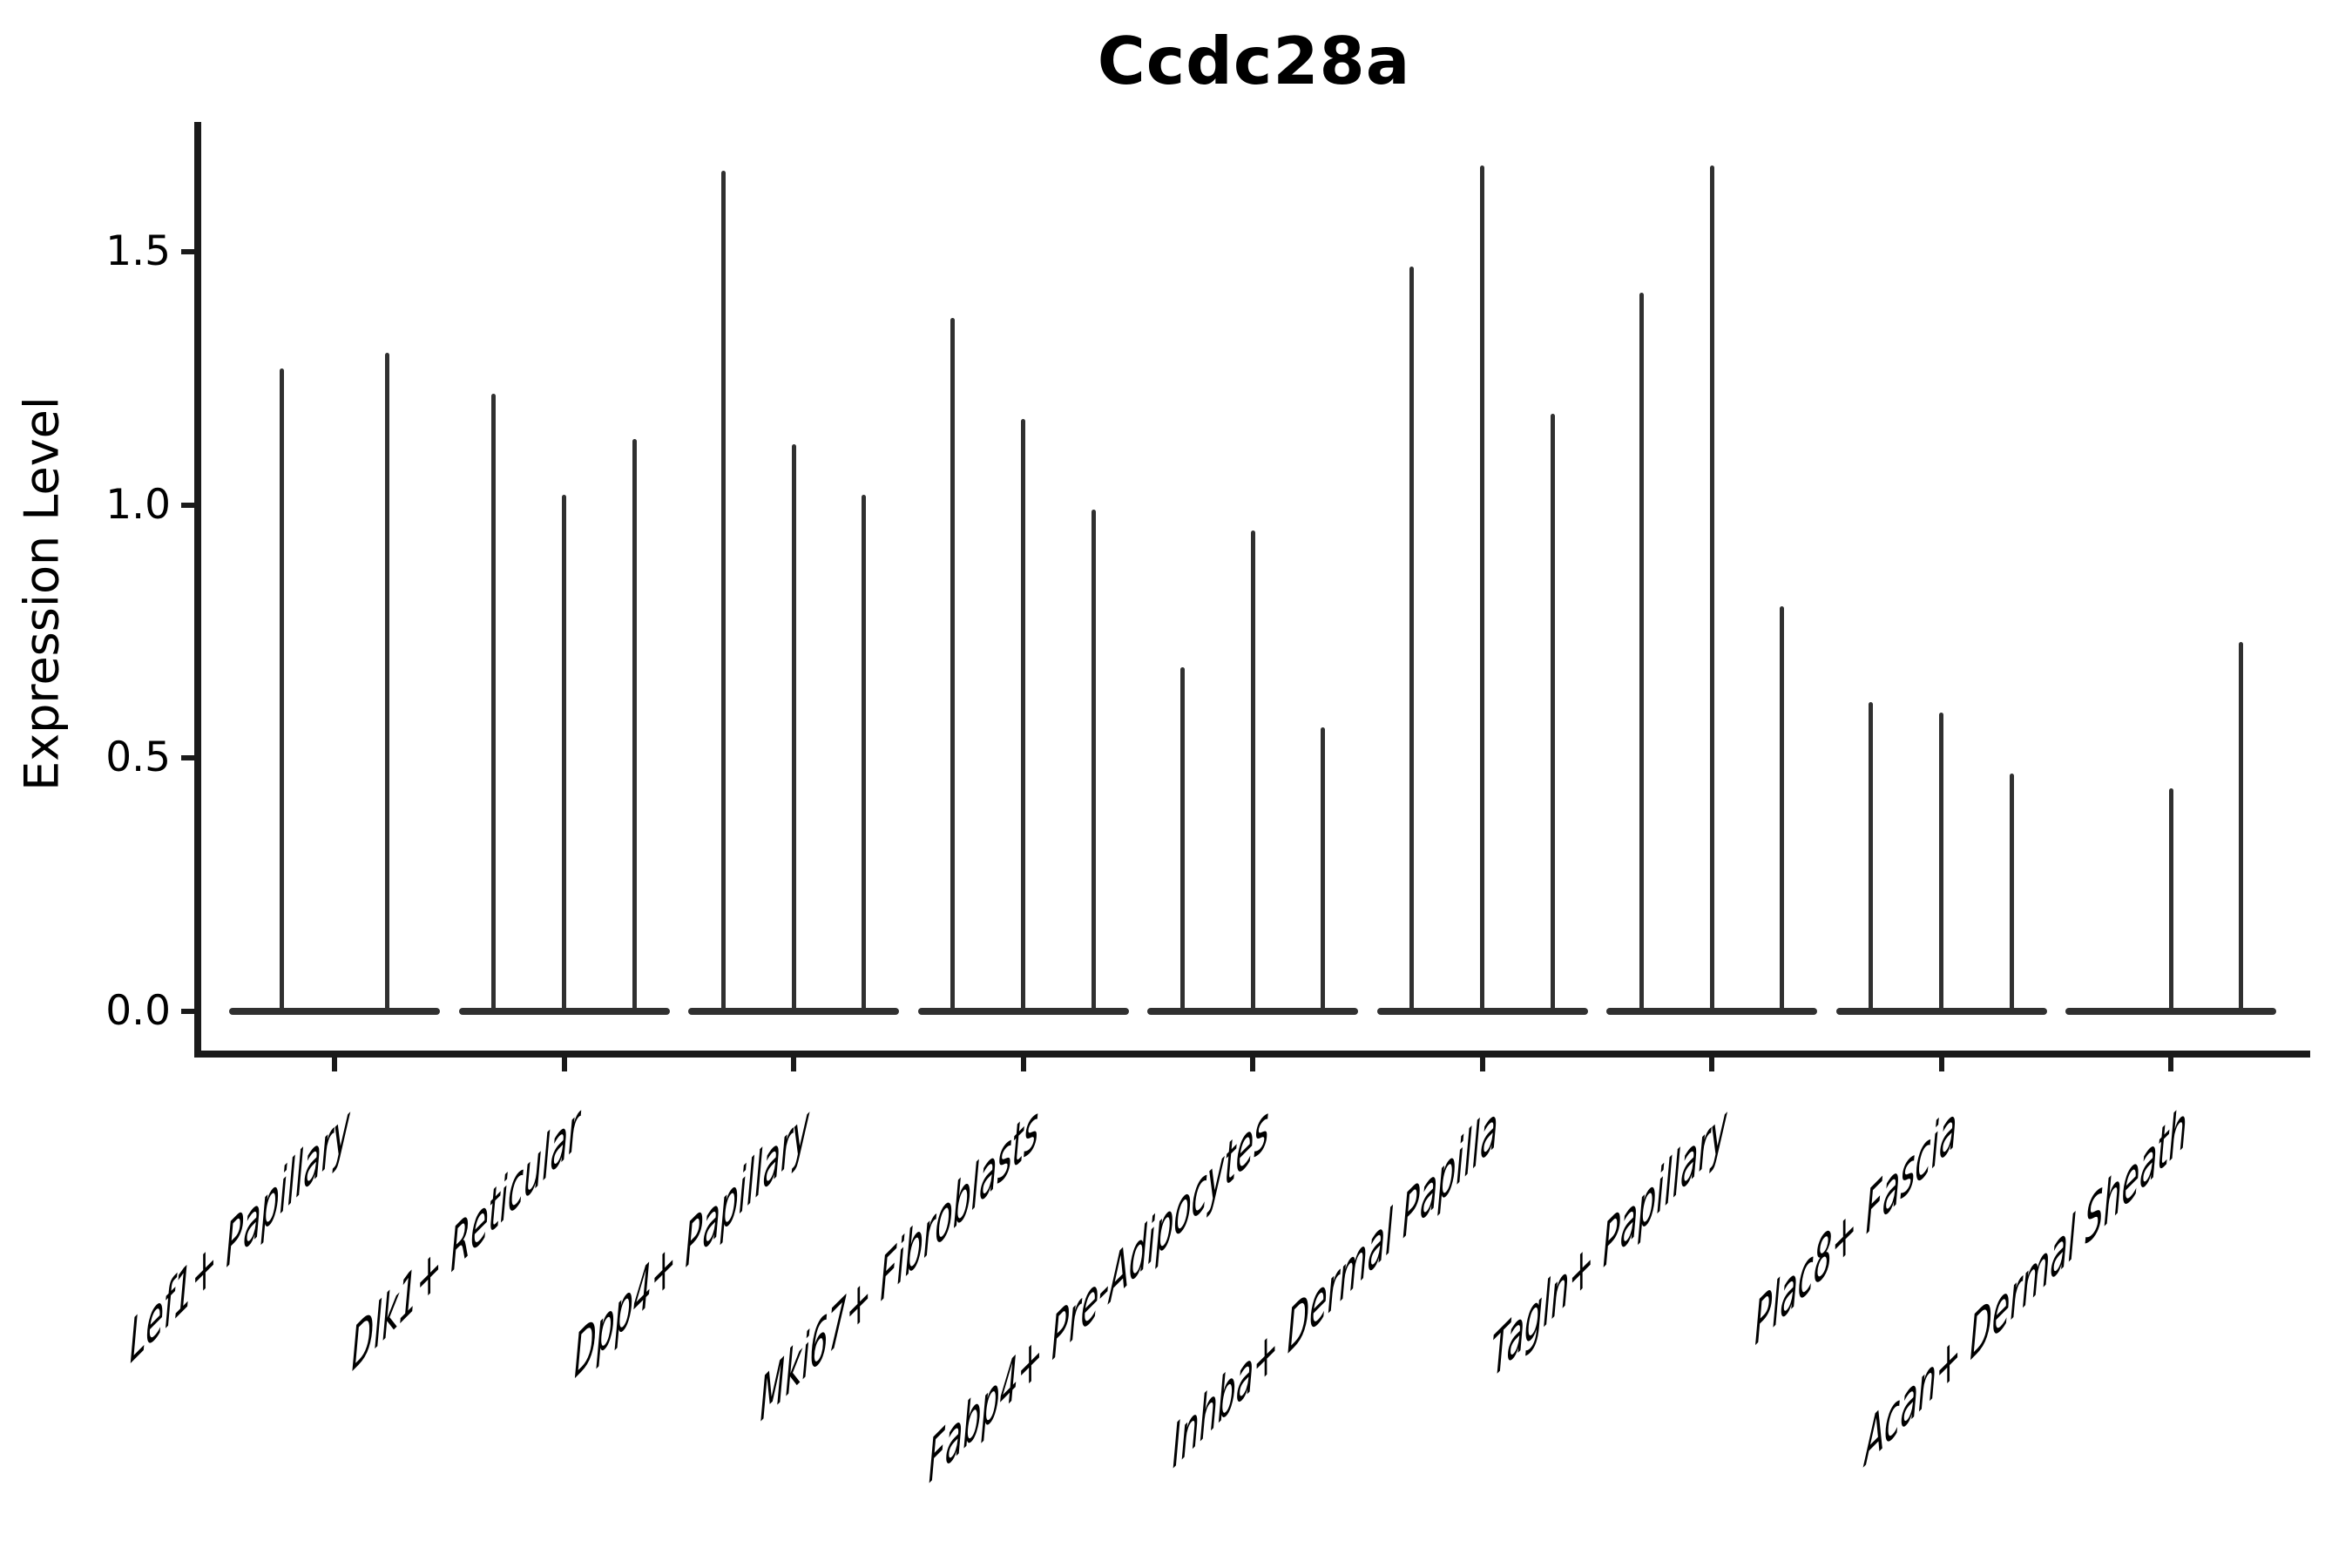 The image size is (2352, 1568). Describe the element at coordinates (1856, 1226) in the screenshot. I see `x-tick-label: Plac8+ Fascia` at that location.